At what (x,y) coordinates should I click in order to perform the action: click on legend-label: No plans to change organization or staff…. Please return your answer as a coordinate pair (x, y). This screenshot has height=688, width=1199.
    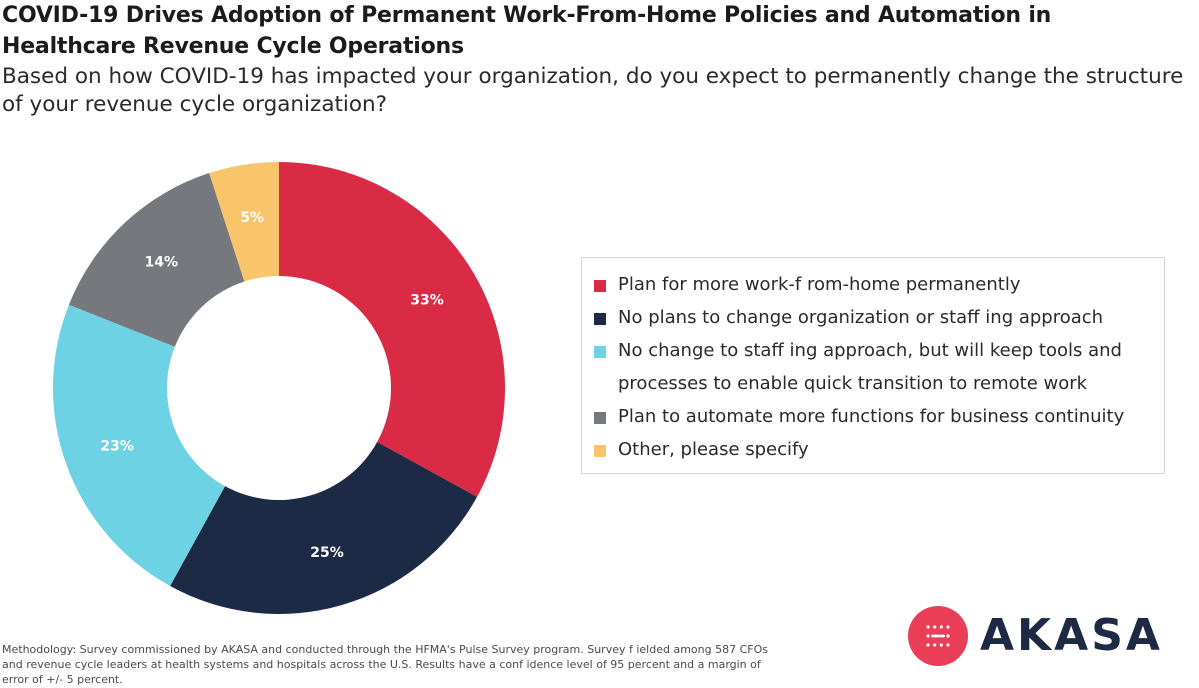
    Looking at the image, I should click on (861, 317).